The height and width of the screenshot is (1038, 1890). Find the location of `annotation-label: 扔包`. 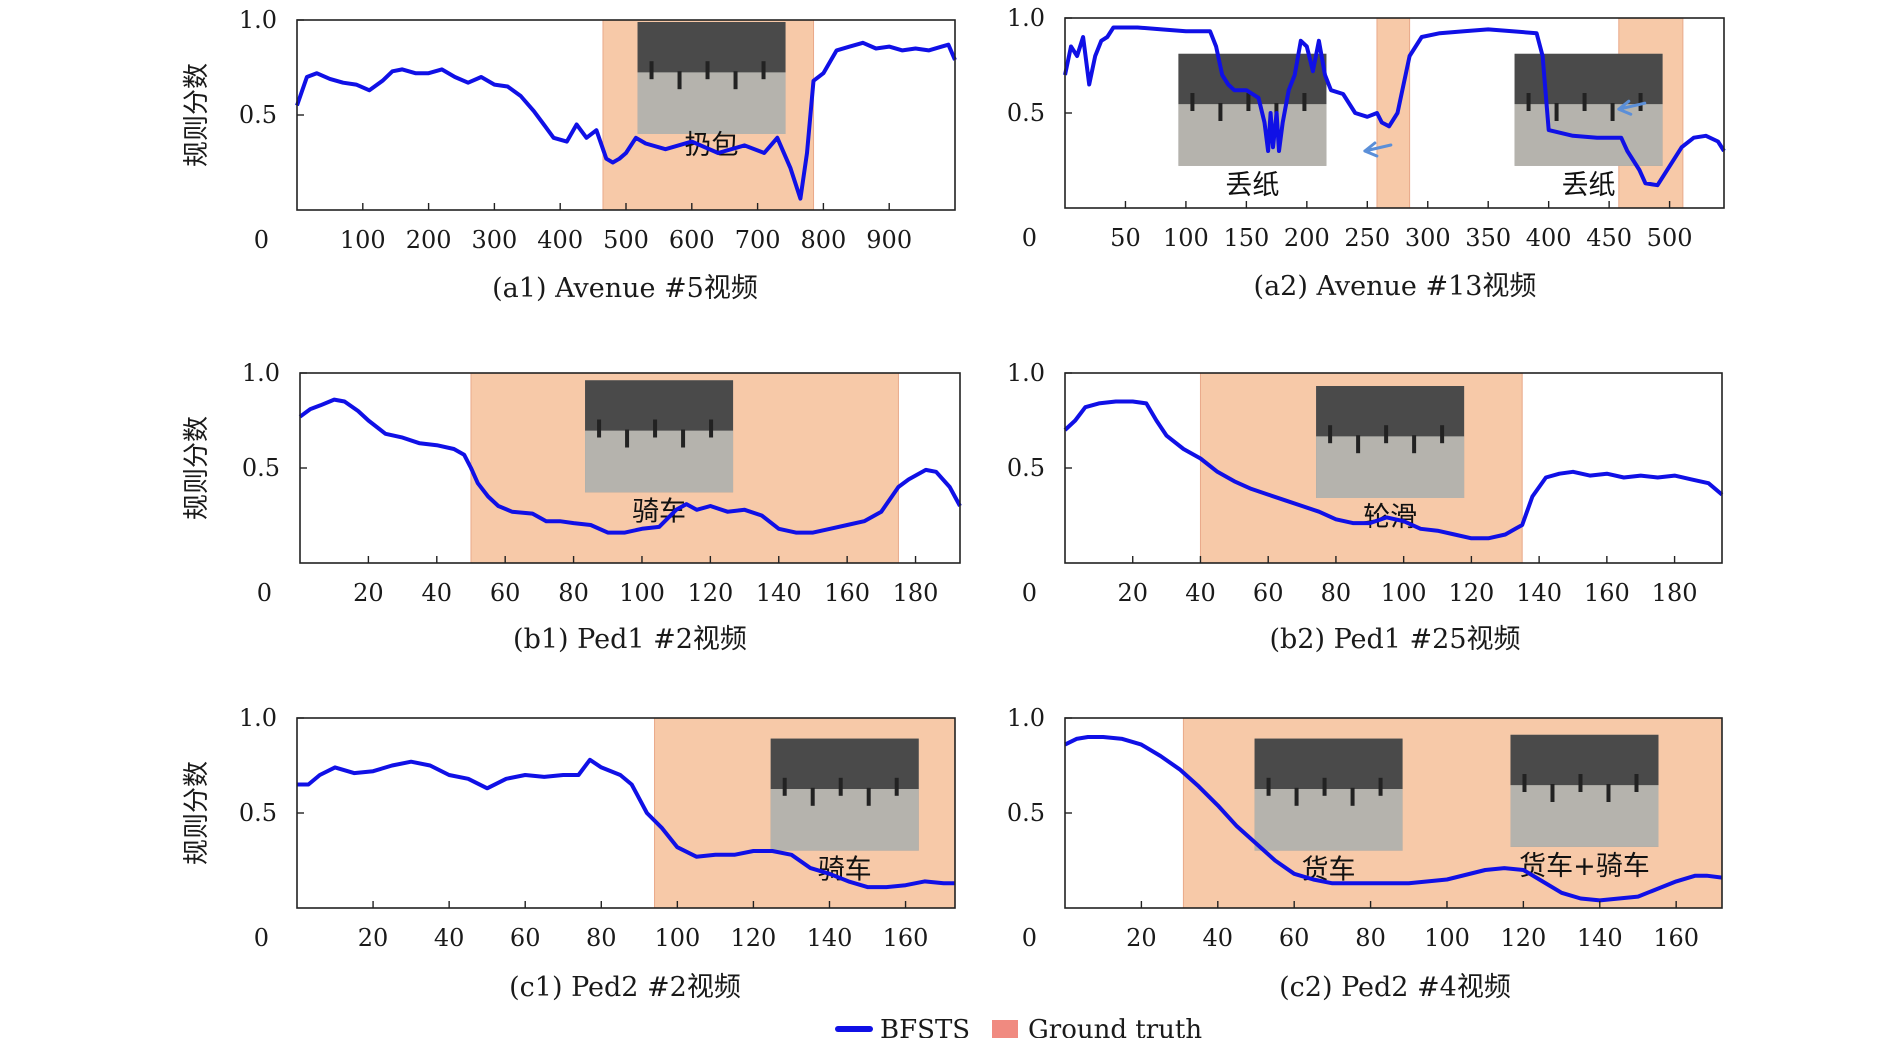

annotation-label: 扔包 is located at coordinates (712, 145).